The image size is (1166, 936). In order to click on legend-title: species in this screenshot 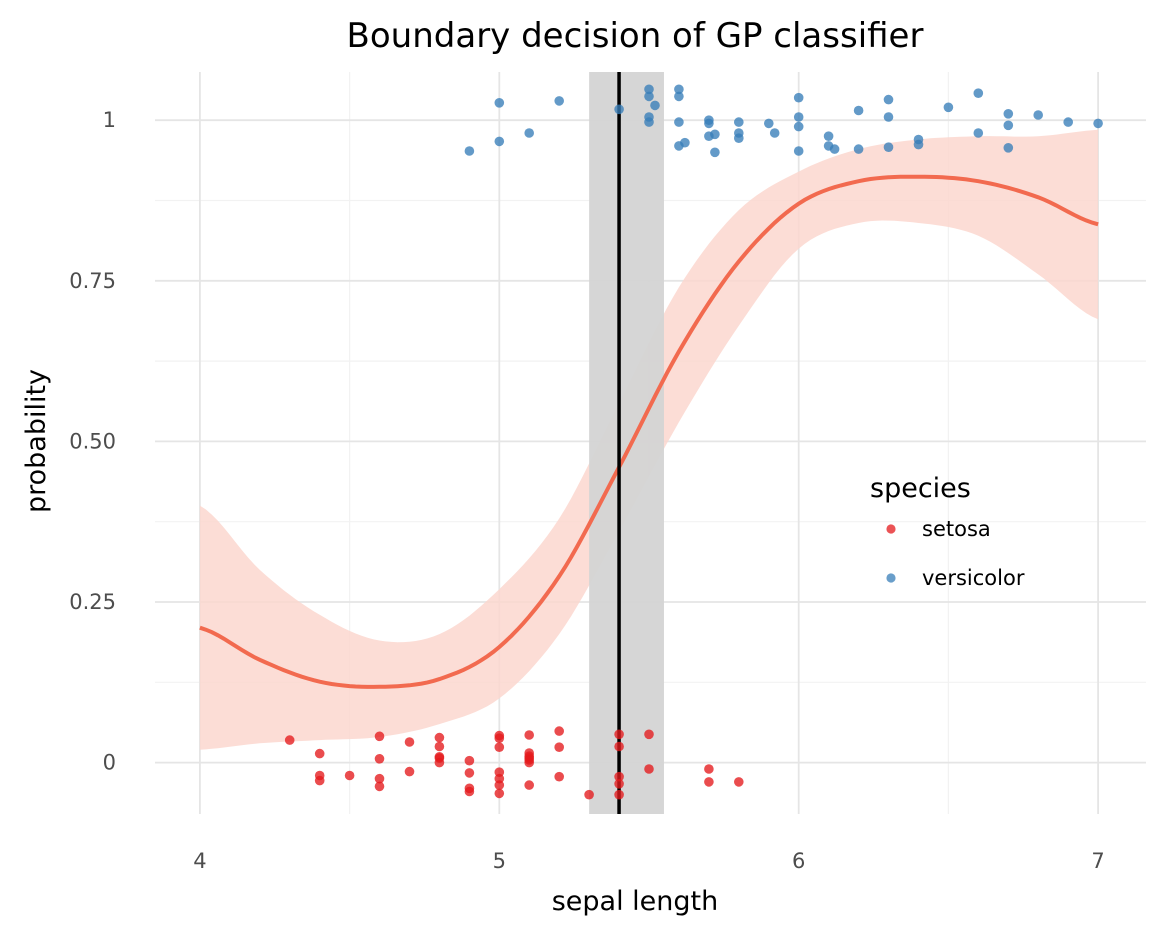, I will do `click(920, 488)`.